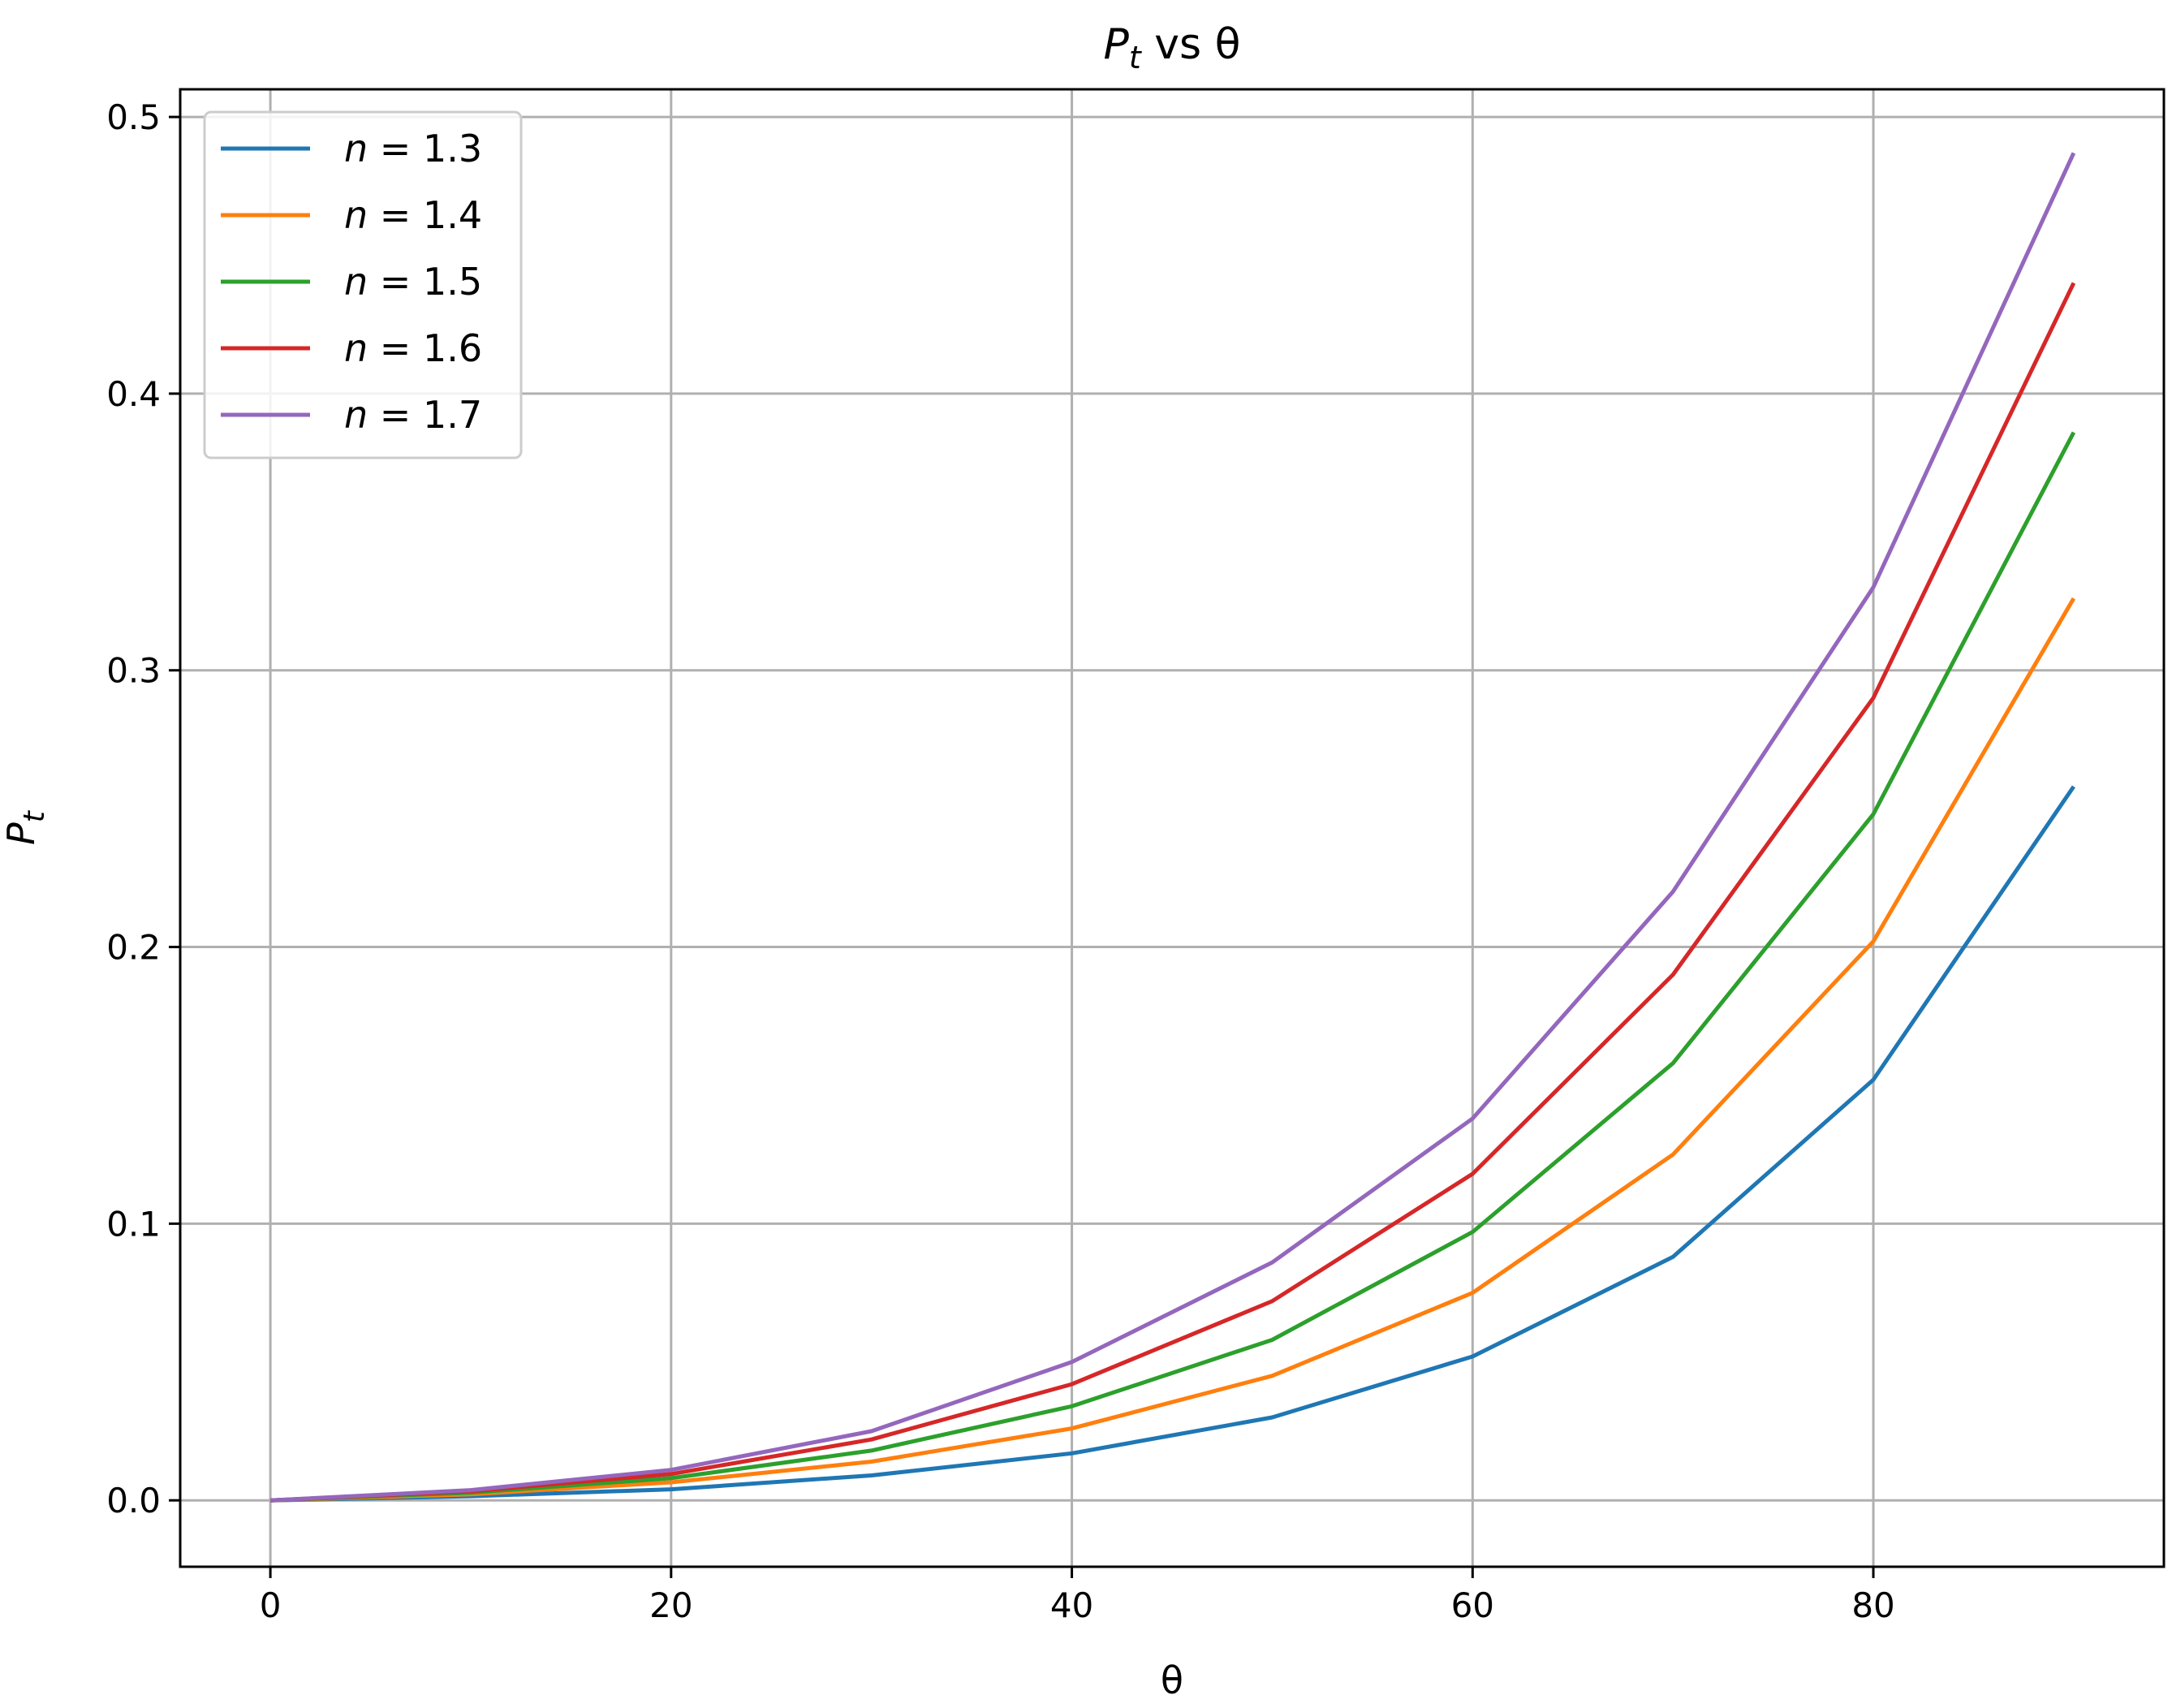 The image size is (2172, 1708). I want to click on y-axis-label-sub: t, so click(34, 815).